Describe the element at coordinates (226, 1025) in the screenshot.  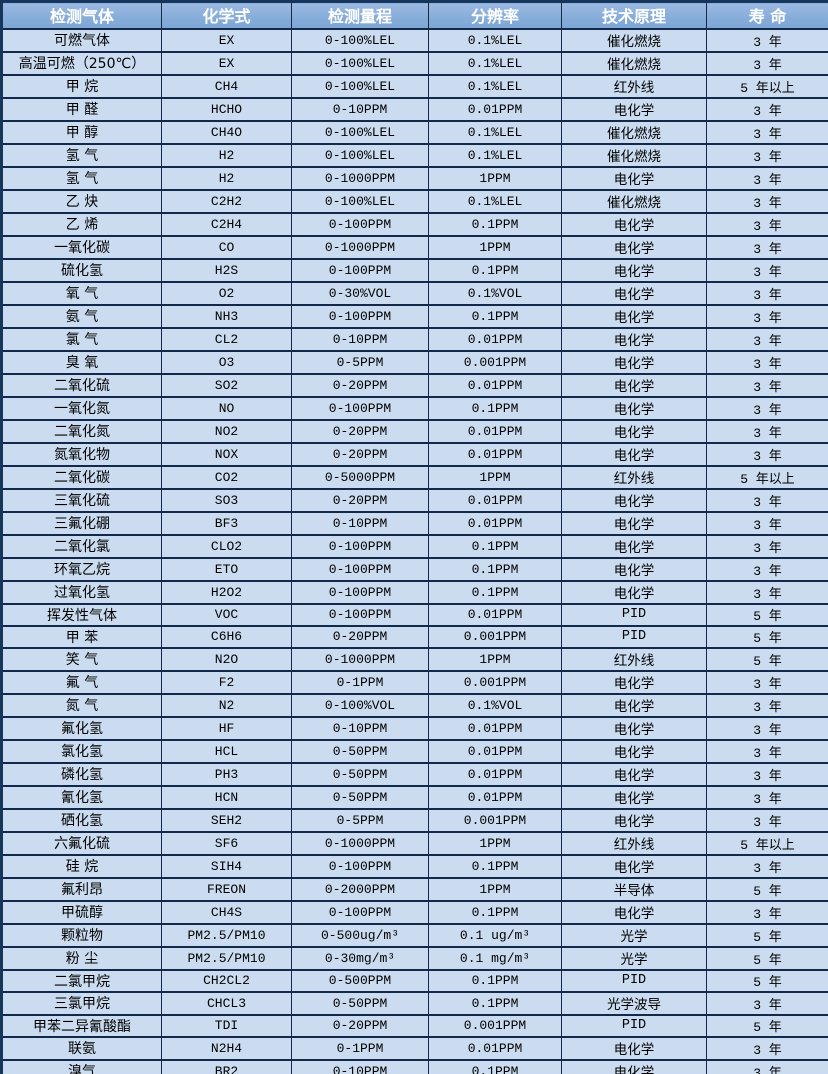
I see `cell-formula: TDI` at that location.